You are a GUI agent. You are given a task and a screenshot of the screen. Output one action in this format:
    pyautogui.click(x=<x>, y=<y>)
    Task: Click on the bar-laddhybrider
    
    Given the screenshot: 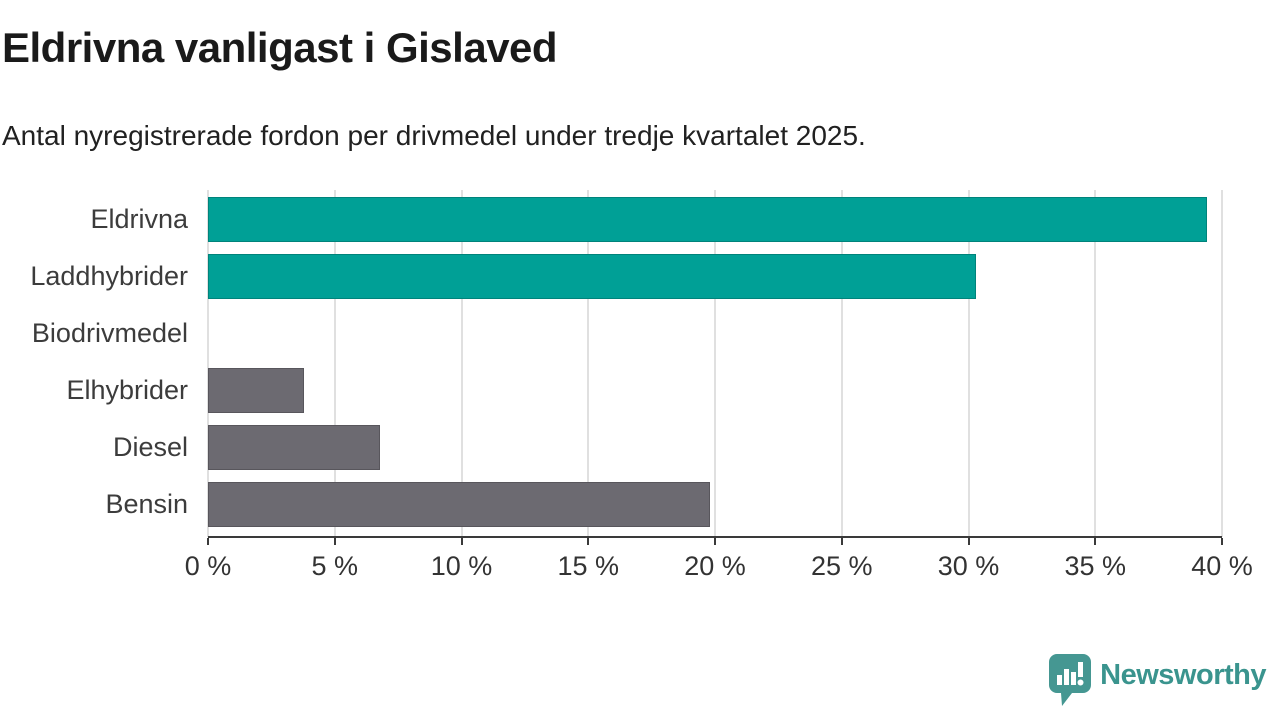 What is the action you would take?
    pyautogui.click(x=592, y=276)
    